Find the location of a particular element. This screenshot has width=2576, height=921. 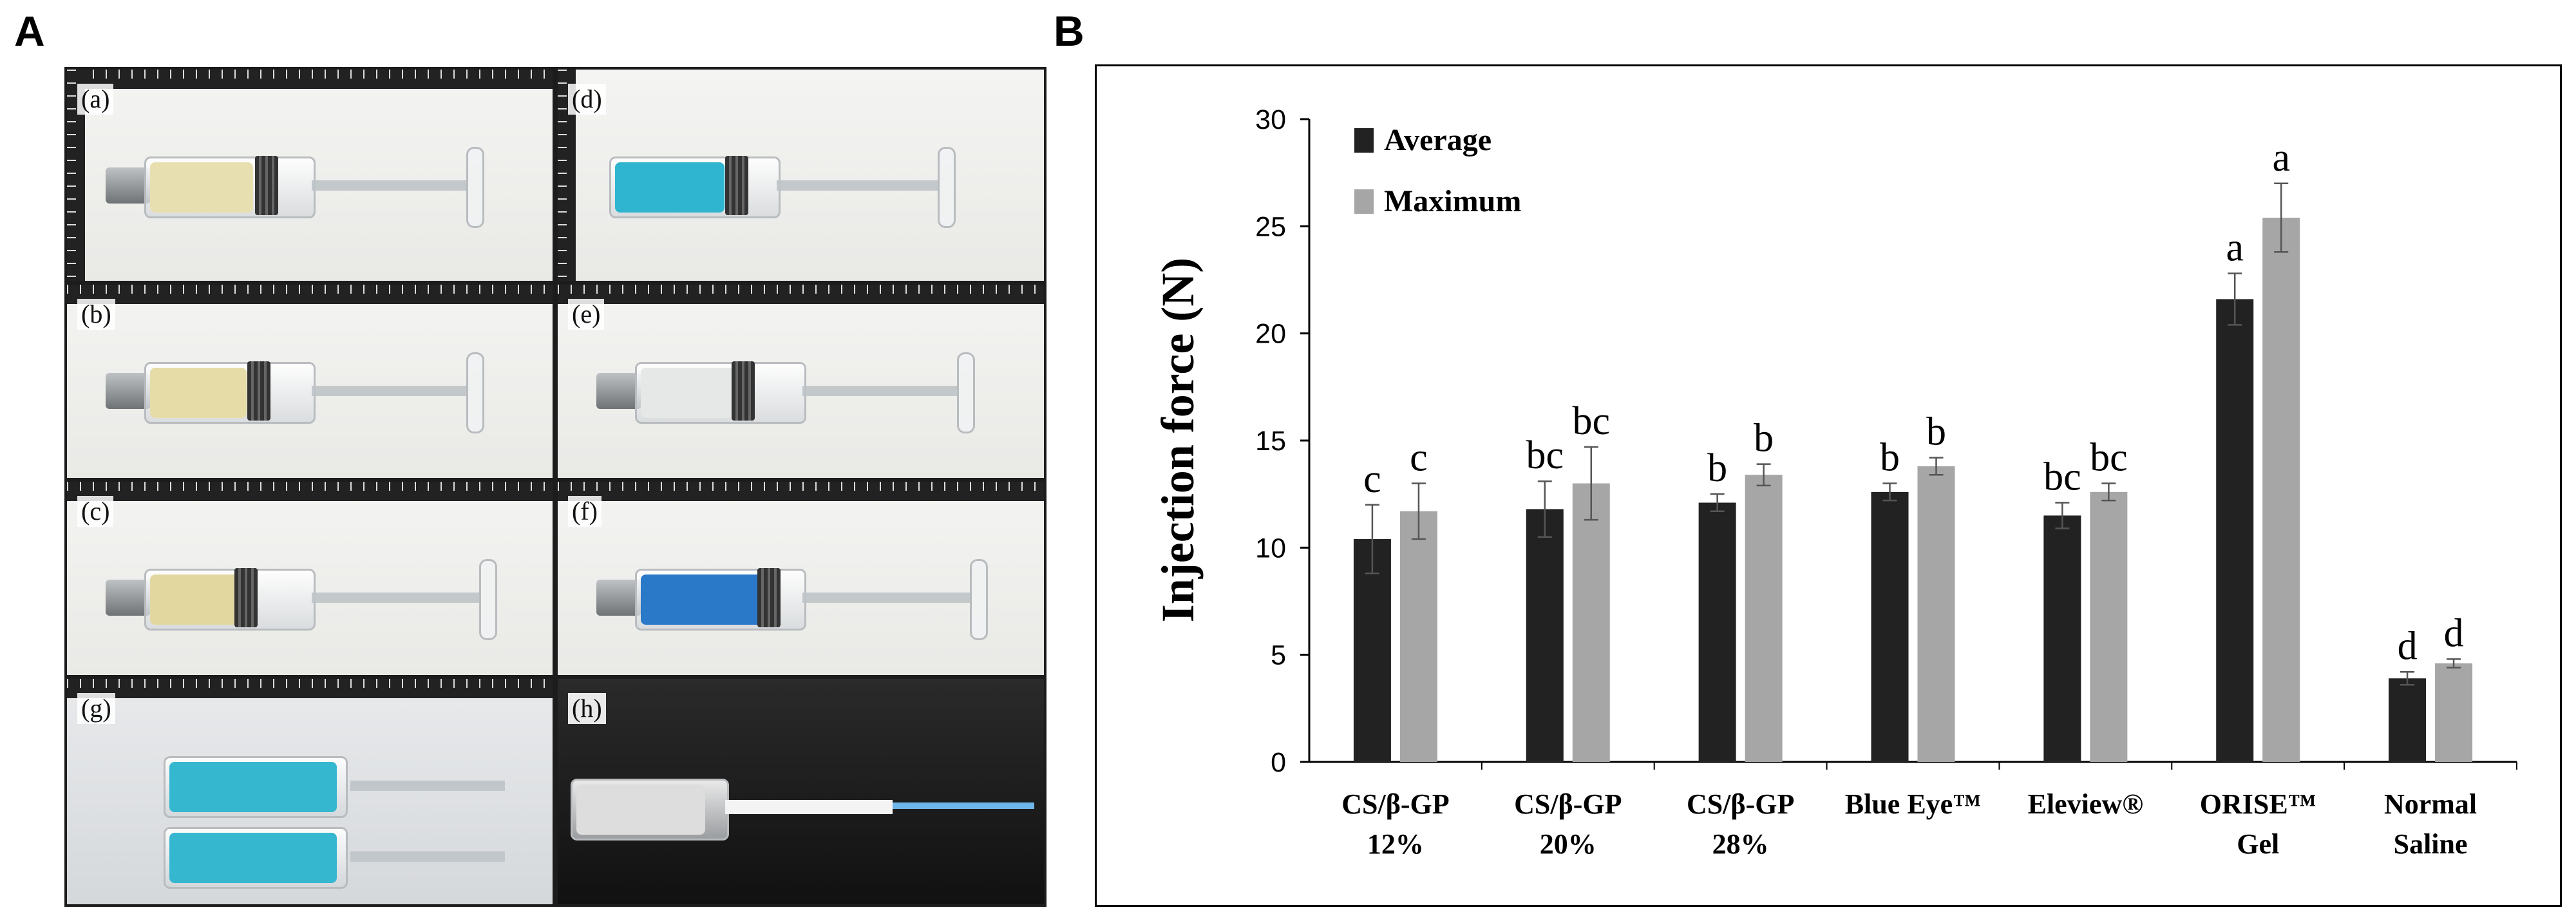

y-tick-label: 0 is located at coordinates (1278, 762).